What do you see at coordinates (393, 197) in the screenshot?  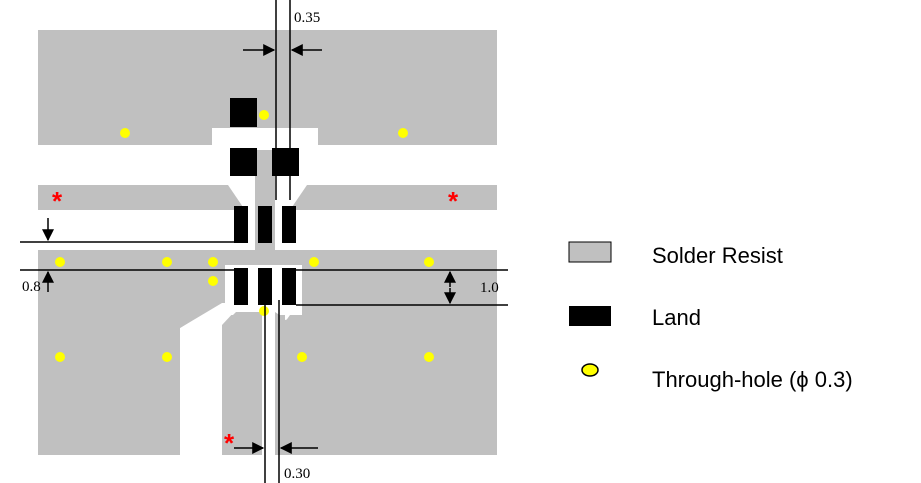 I see `resist-mid-right-strip` at bounding box center [393, 197].